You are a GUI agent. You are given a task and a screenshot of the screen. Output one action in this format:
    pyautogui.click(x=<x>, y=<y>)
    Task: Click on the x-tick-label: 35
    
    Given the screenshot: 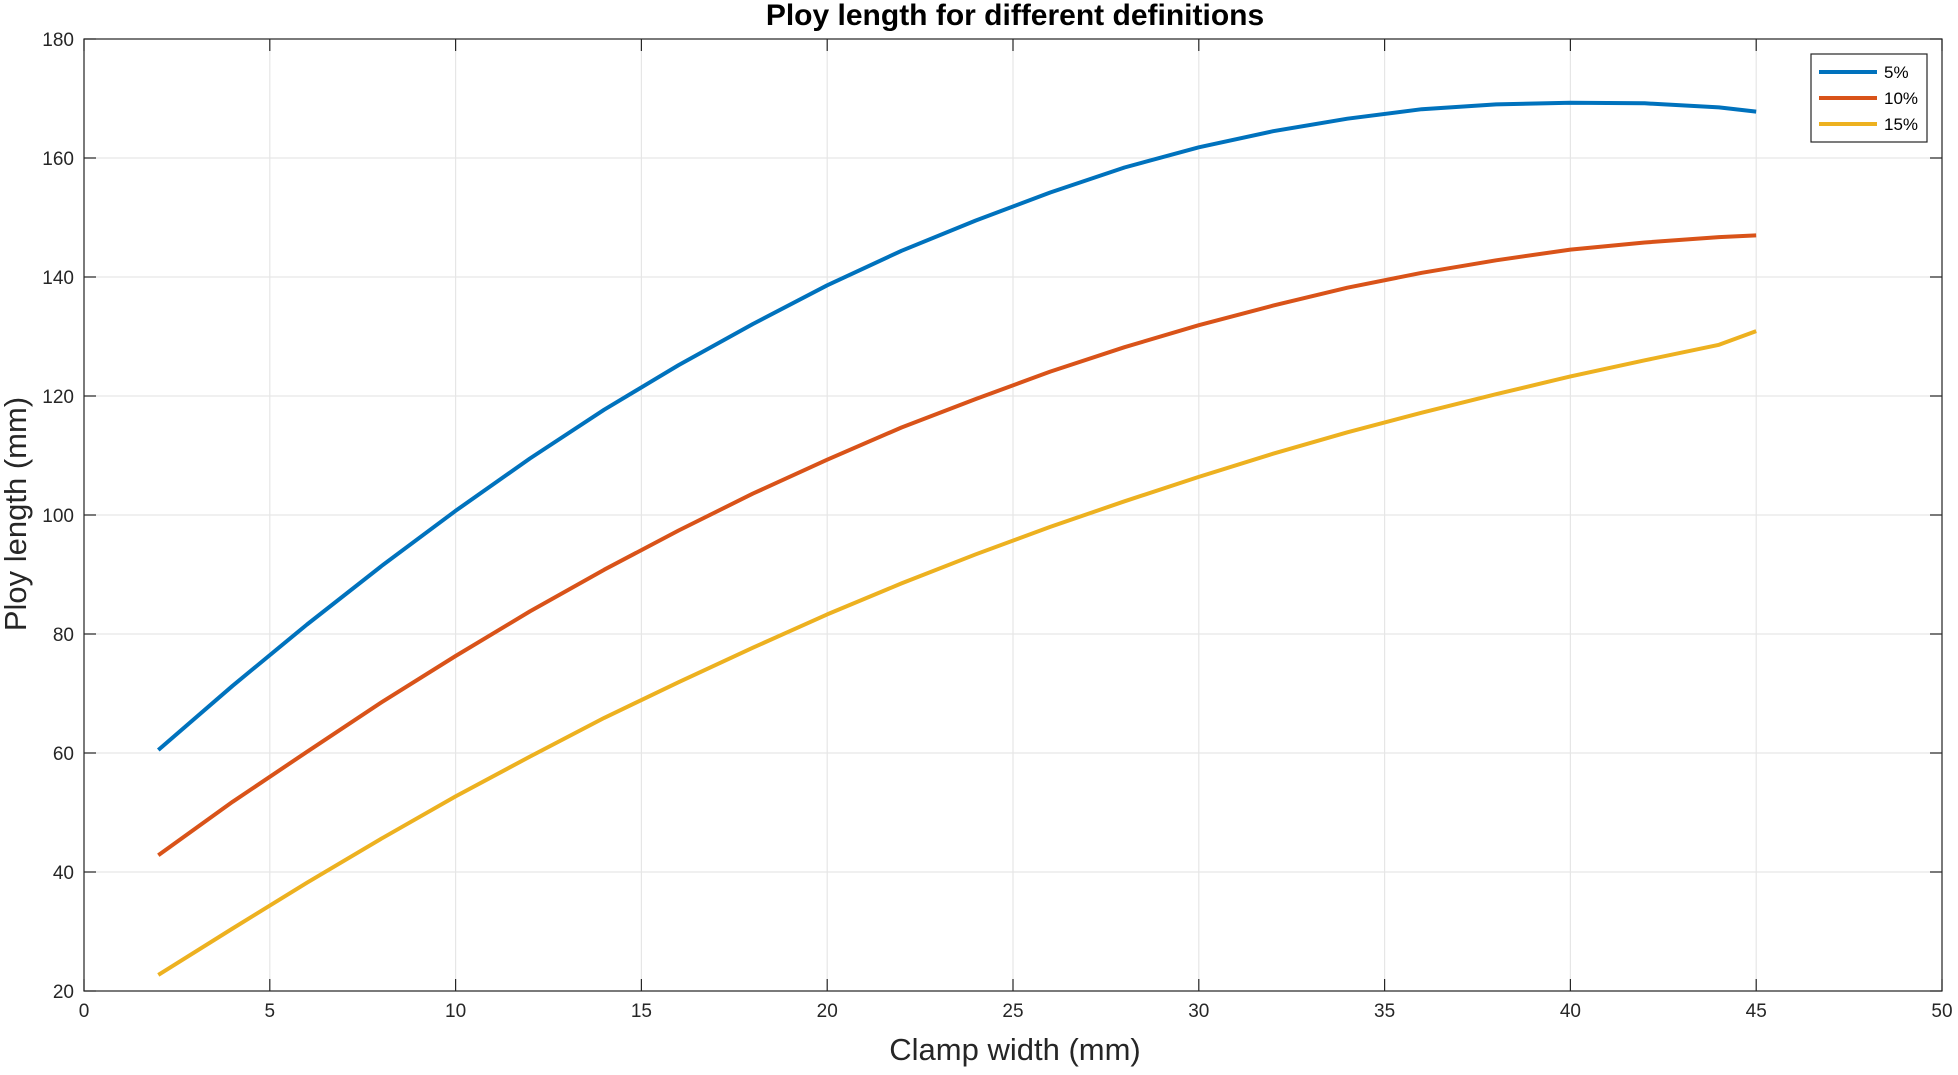 What is the action you would take?
    pyautogui.click(x=1384, y=1011)
    